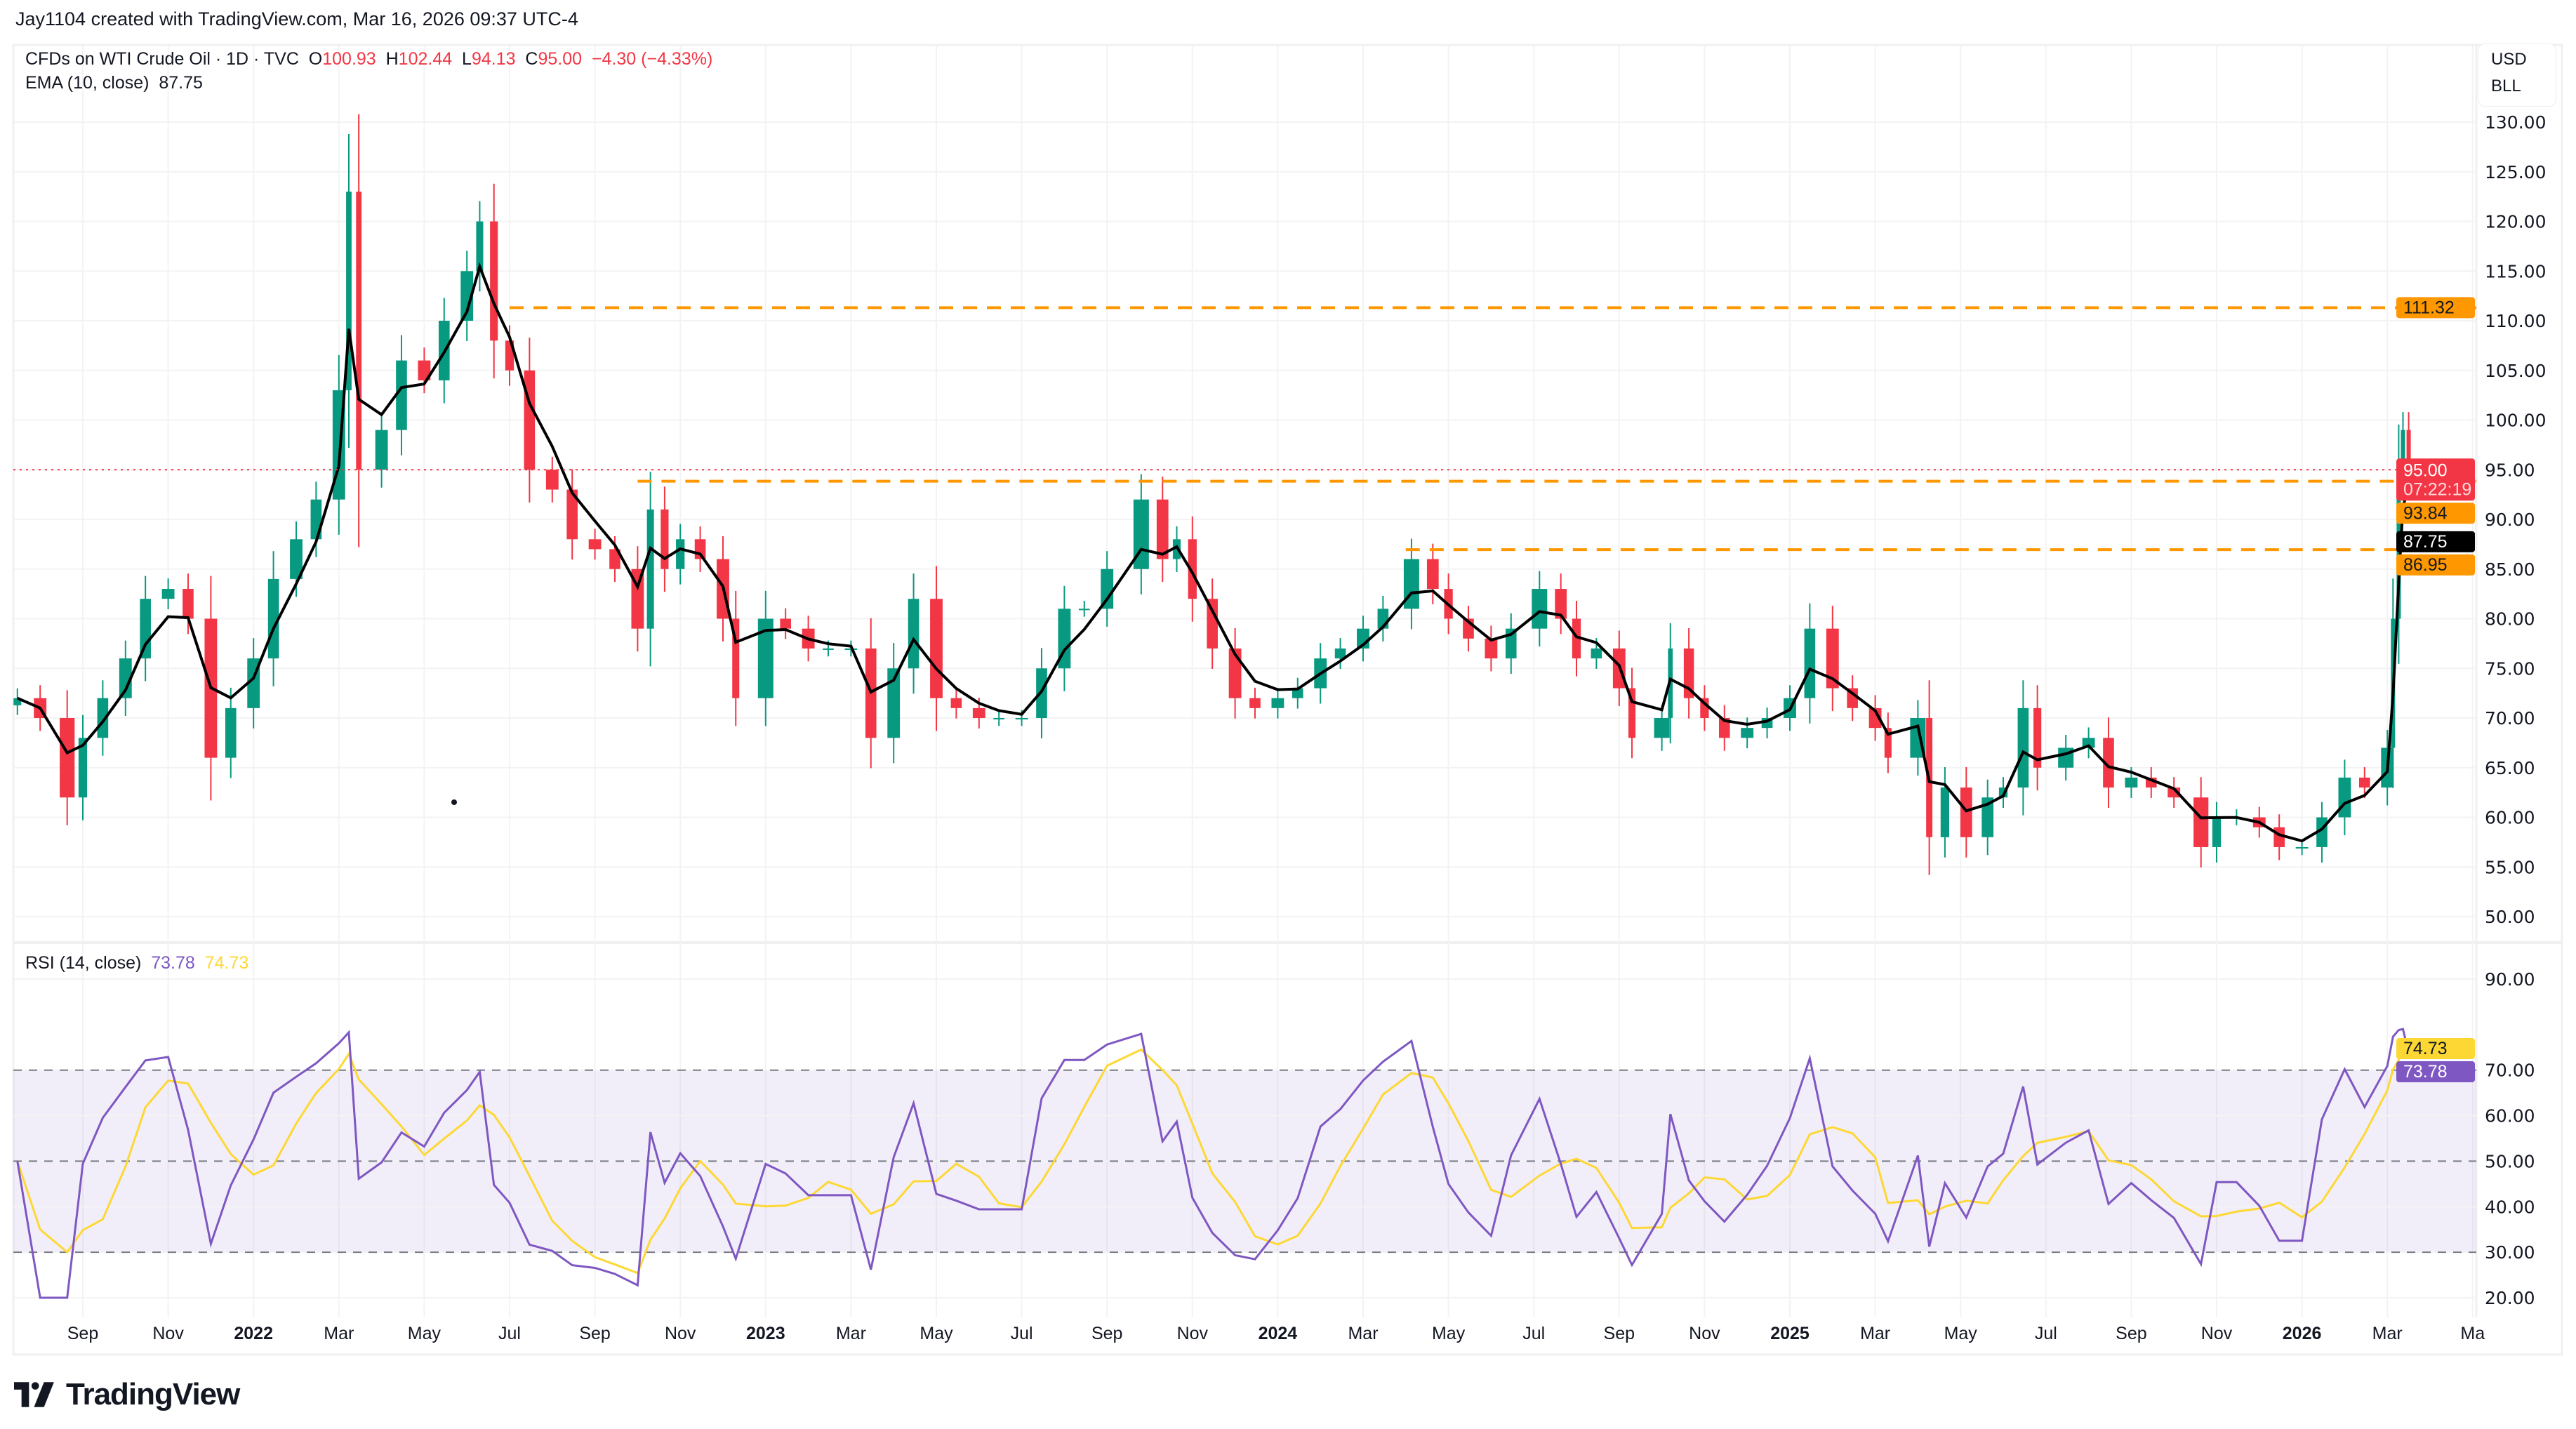 This screenshot has height=1429, width=2576. Describe the element at coordinates (426, 59) in the screenshot. I see `high-value: 102.44` at that location.